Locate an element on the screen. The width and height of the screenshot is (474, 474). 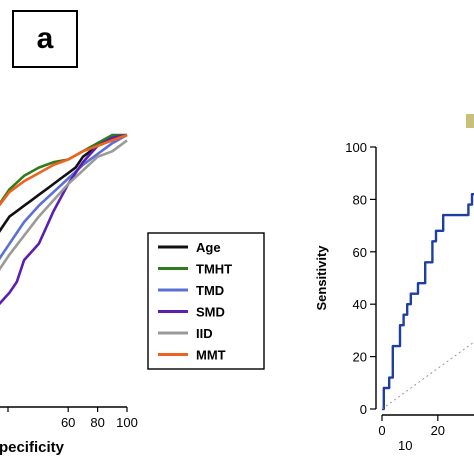
right-y-tick-label: 20 is located at coordinates (360, 357).